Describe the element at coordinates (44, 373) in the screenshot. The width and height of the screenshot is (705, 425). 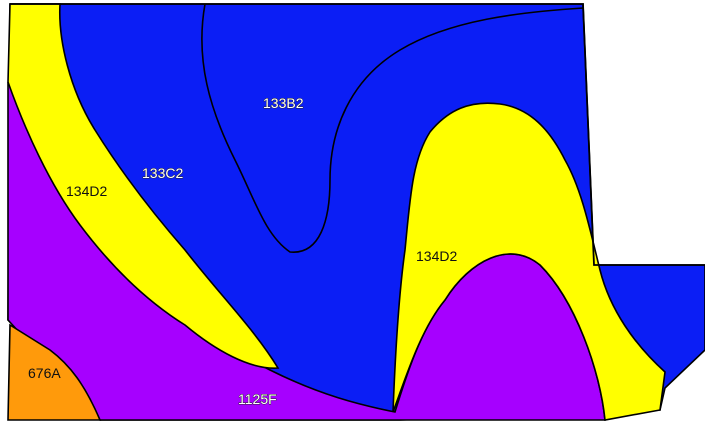
I see `unit-label-676A: 676A` at that location.